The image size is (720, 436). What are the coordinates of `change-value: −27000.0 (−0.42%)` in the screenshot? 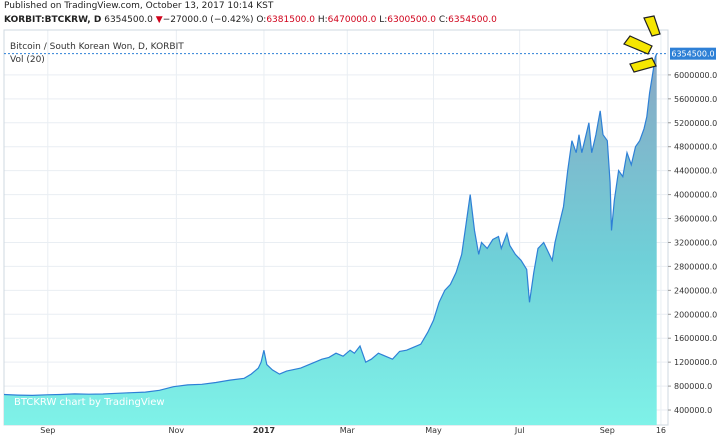 It's located at (208, 20).